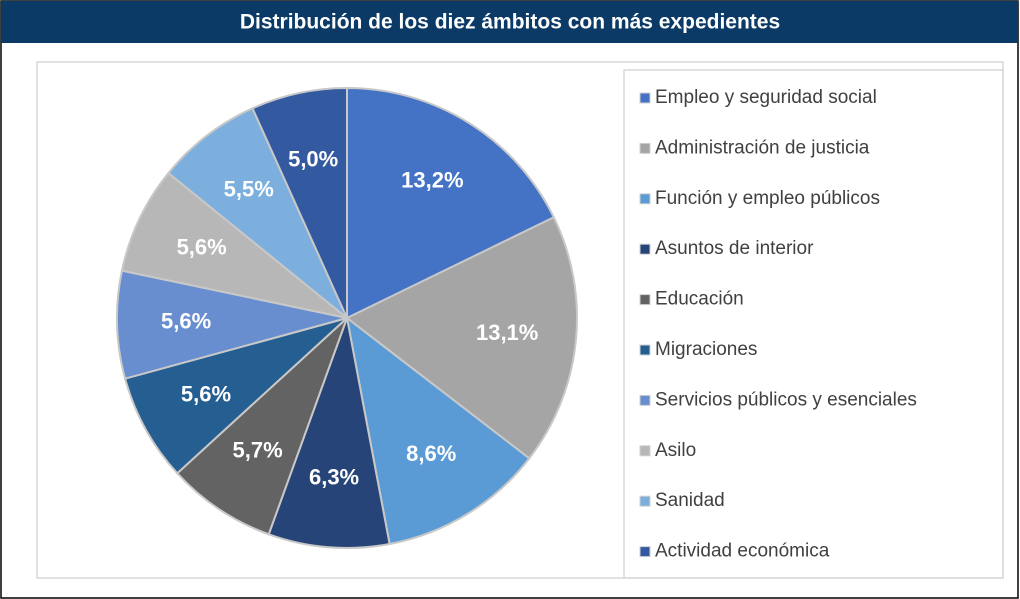 The height and width of the screenshot is (599, 1020). What do you see at coordinates (786, 399) in the screenshot?
I see `legend-label: Servicios públicos y esenciales` at bounding box center [786, 399].